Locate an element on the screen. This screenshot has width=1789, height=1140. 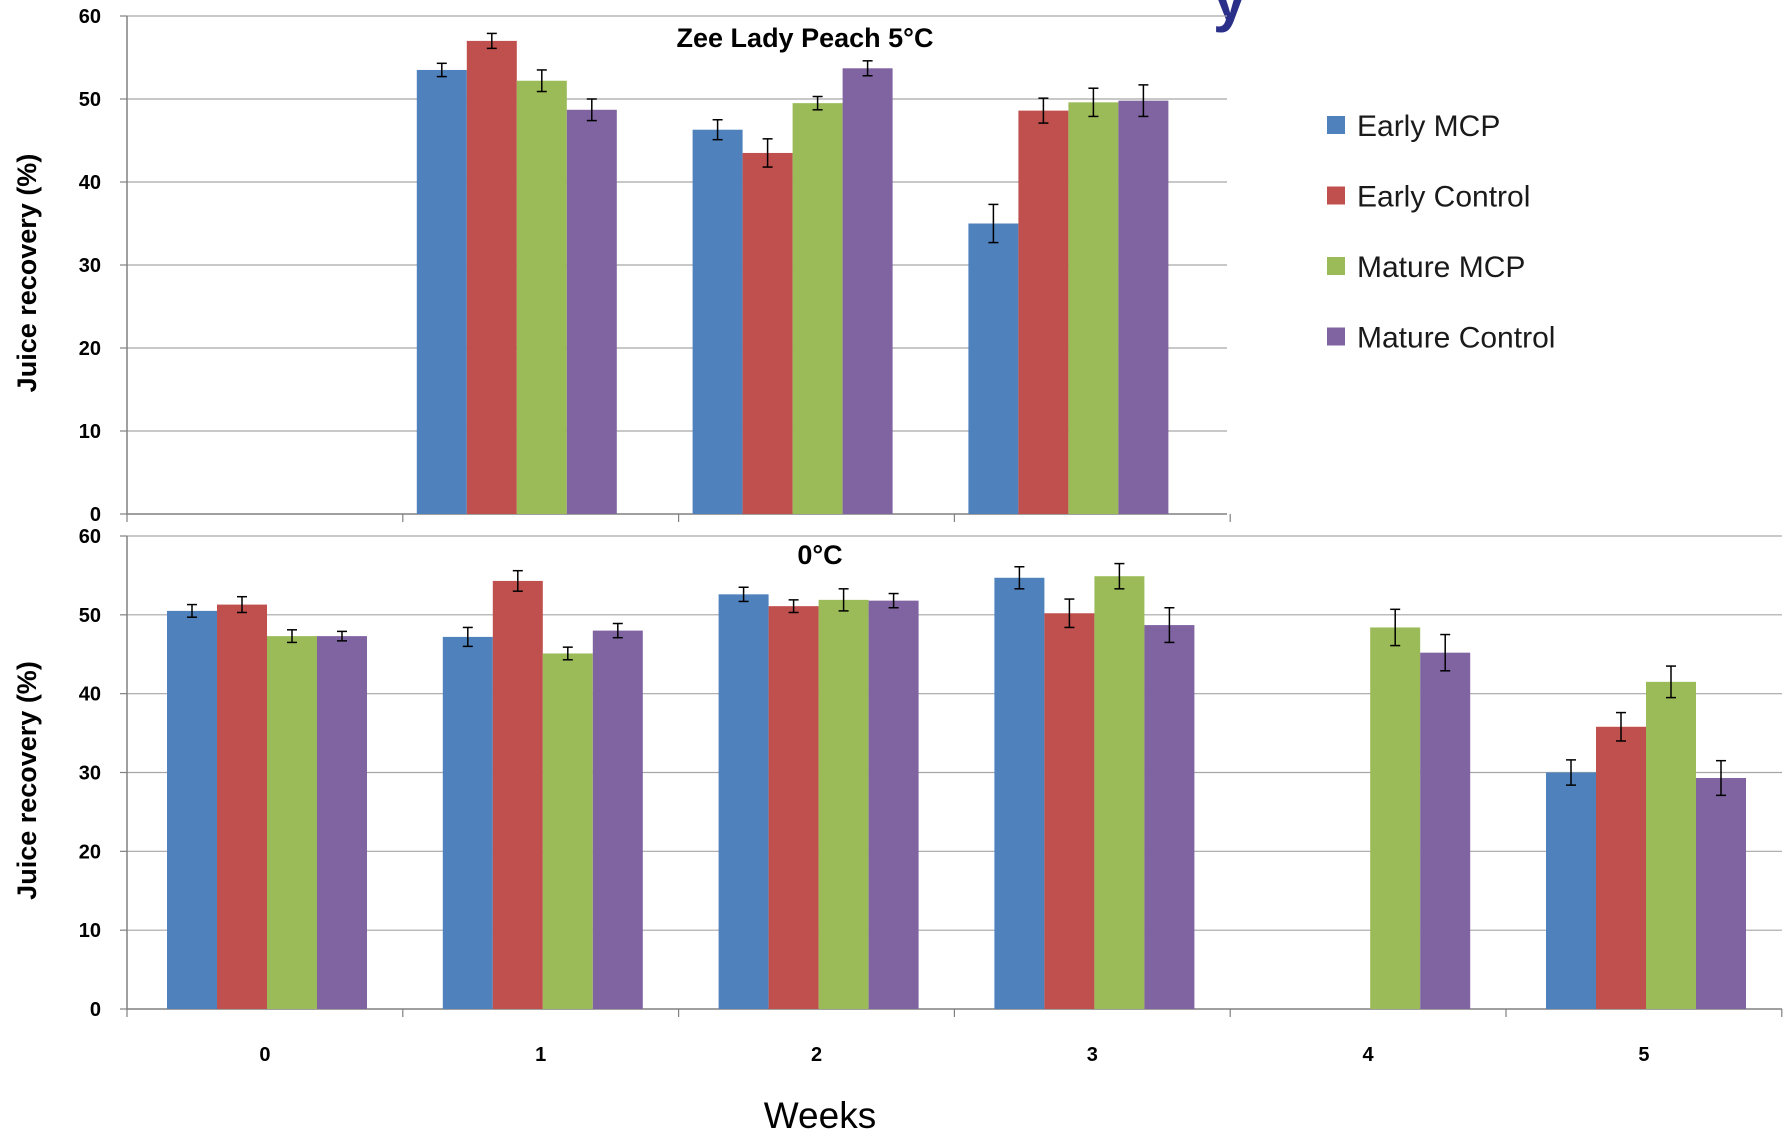
legend-label: Early Control is located at coordinates (1443, 197).